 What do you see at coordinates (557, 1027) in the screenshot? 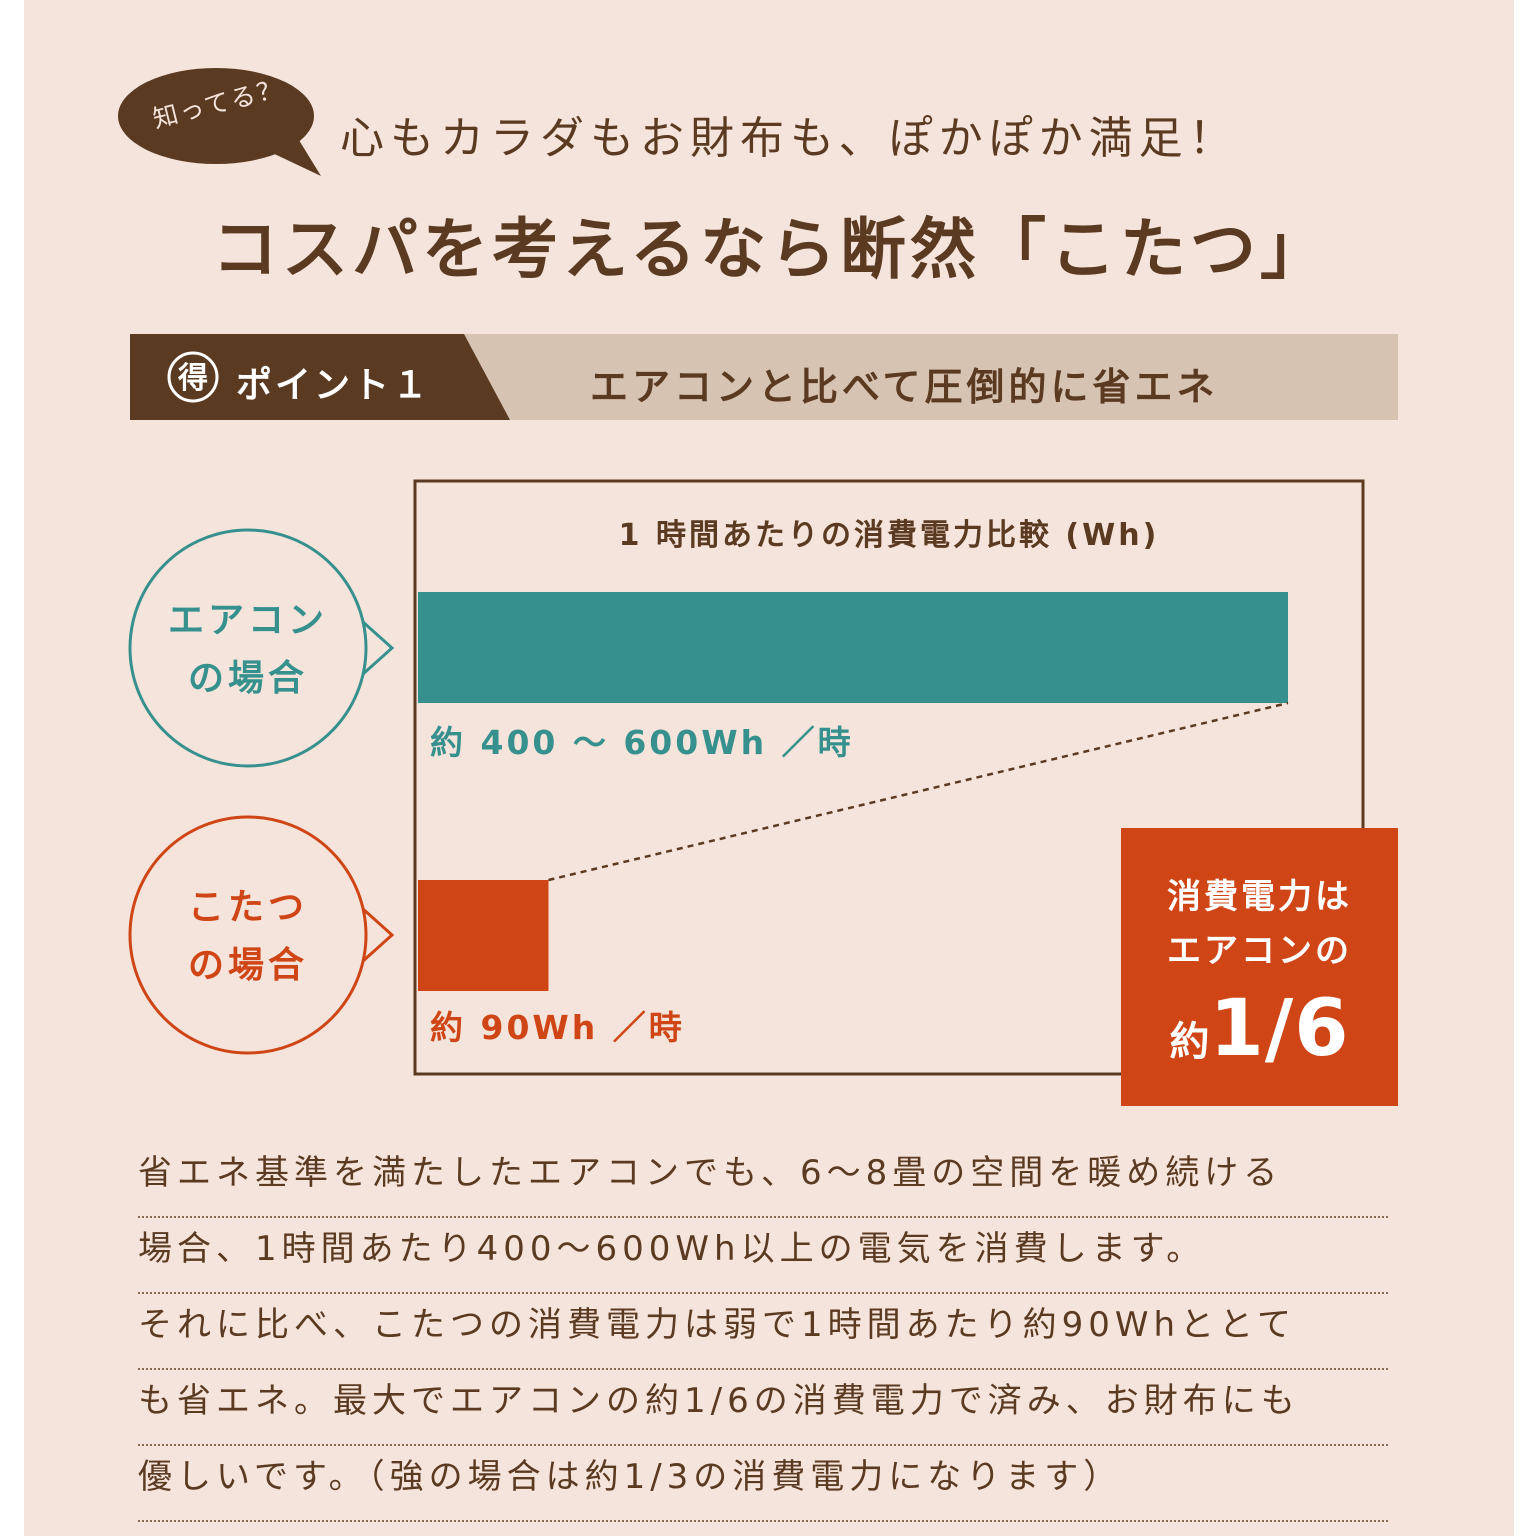
I see `kotatsu-value-label: 約 90Wh ／時` at bounding box center [557, 1027].